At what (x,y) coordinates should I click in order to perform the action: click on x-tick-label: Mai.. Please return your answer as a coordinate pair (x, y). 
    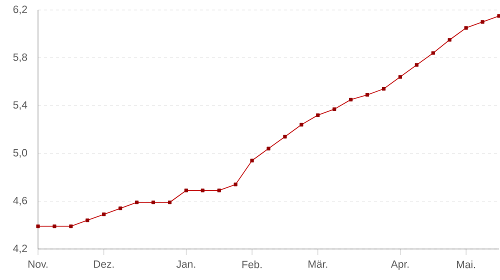
    Looking at the image, I should click on (466, 264).